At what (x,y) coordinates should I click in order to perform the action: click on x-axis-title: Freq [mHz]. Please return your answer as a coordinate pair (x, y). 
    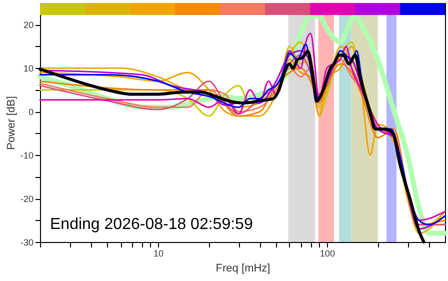
    Looking at the image, I should click on (243, 268).